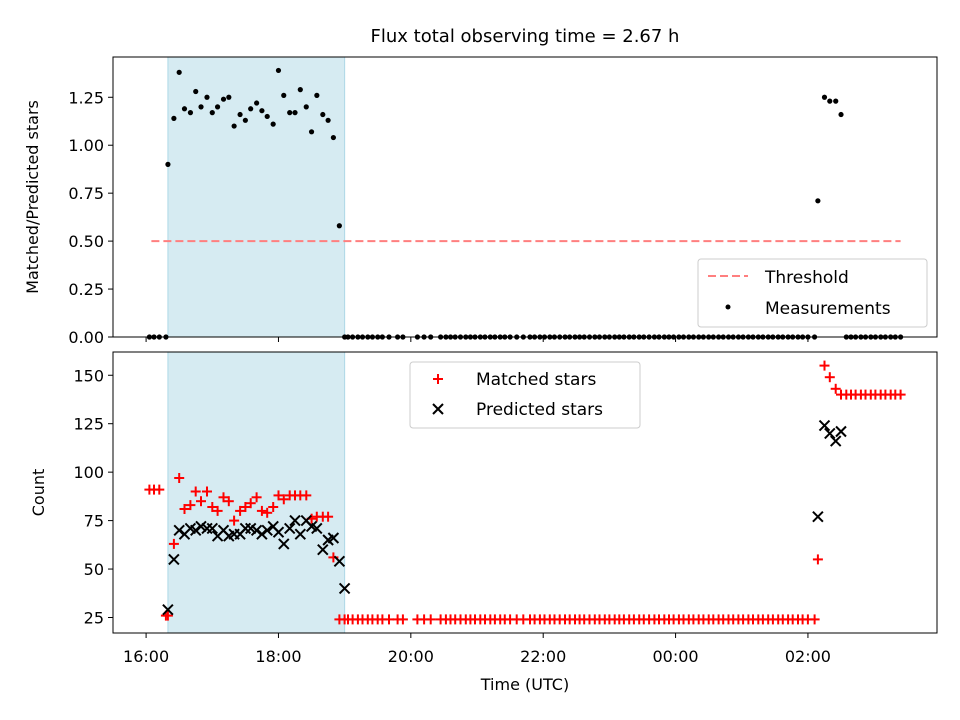 This screenshot has width=960, height=720. Describe the element at coordinates (86, 97) in the screenshot. I see `y-tick-label: 1.25` at that location.